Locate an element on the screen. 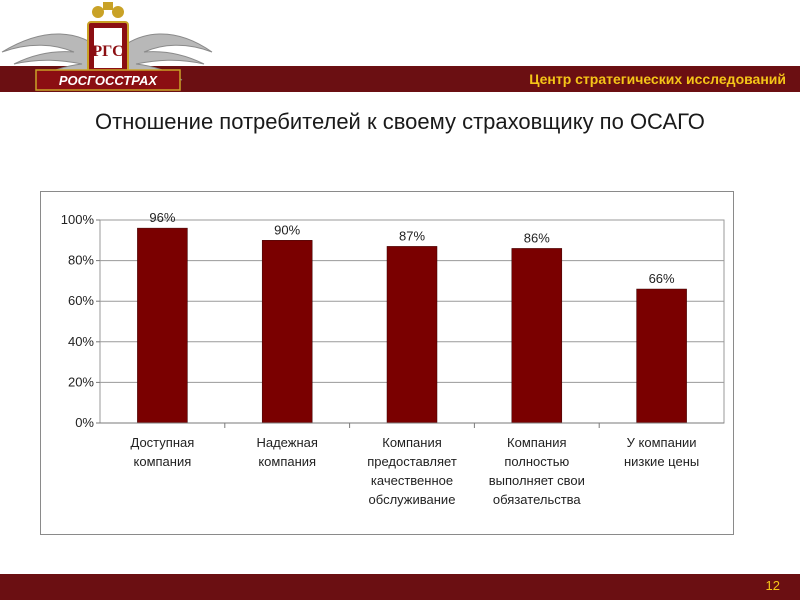 The image size is (800, 600). logo-monogram: РГС is located at coordinates (107, 51).